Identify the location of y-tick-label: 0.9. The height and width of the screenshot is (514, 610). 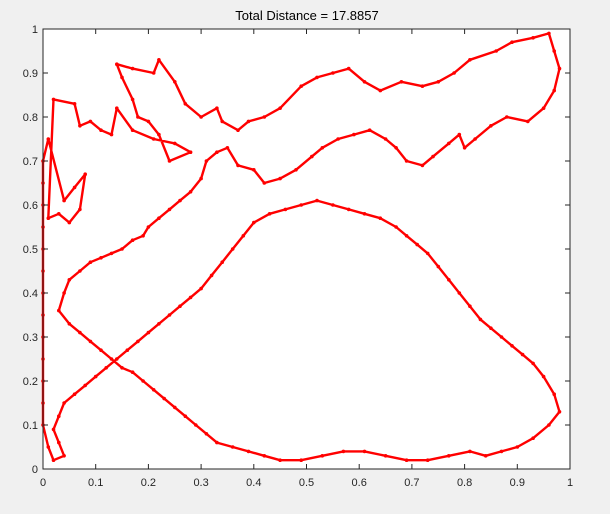
(30, 74).